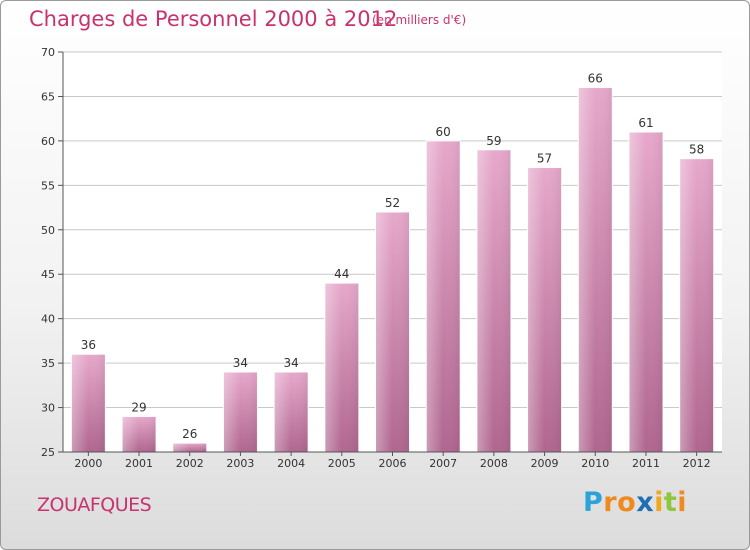 The height and width of the screenshot is (550, 750). Describe the element at coordinates (48, 230) in the screenshot. I see `y-tick-label: 50` at that location.